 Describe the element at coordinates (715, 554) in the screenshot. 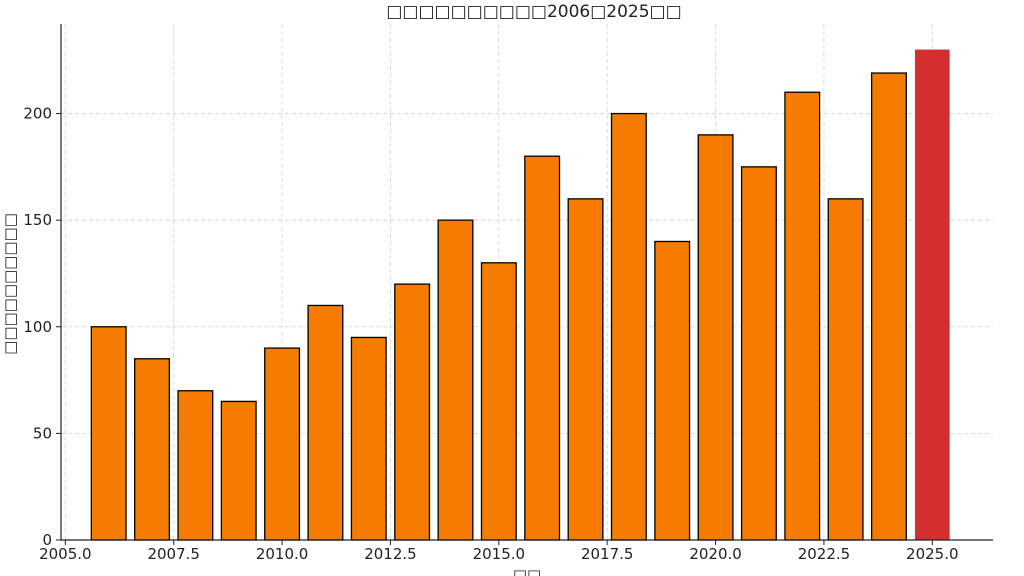

I see `x-tick-label: 2020.0` at that location.